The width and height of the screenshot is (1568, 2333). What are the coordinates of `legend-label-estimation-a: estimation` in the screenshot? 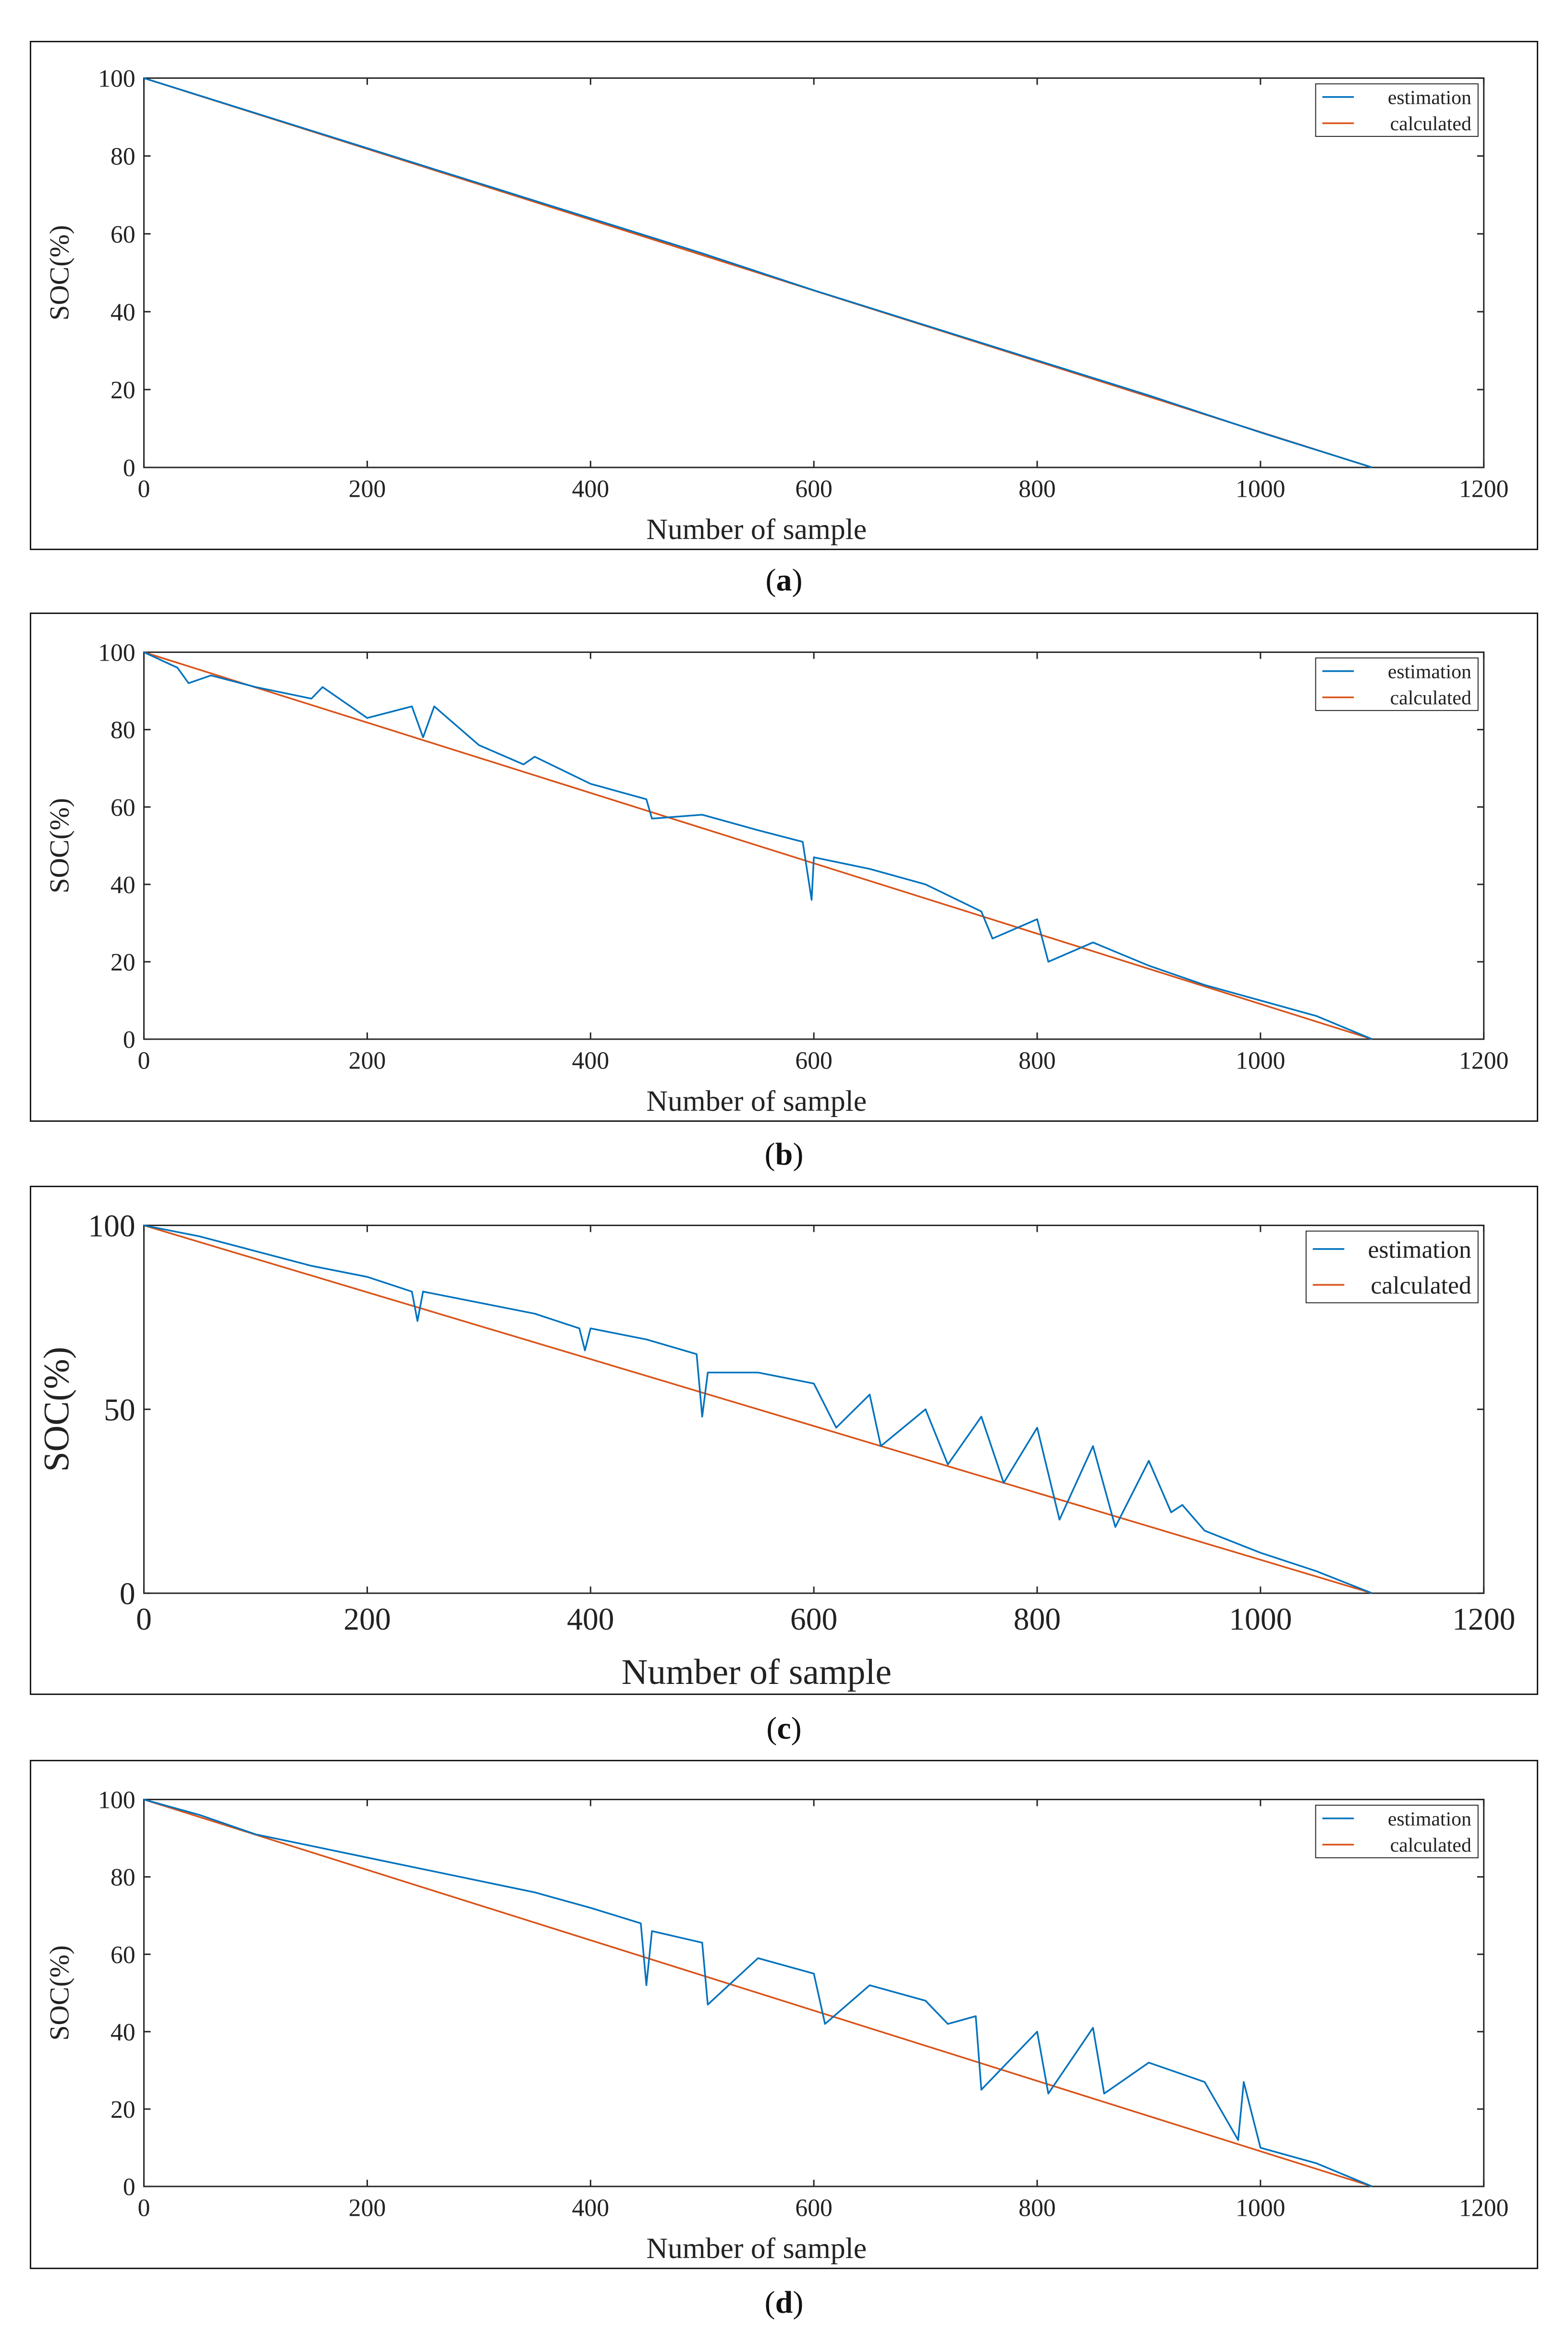 It's located at (1430, 97).